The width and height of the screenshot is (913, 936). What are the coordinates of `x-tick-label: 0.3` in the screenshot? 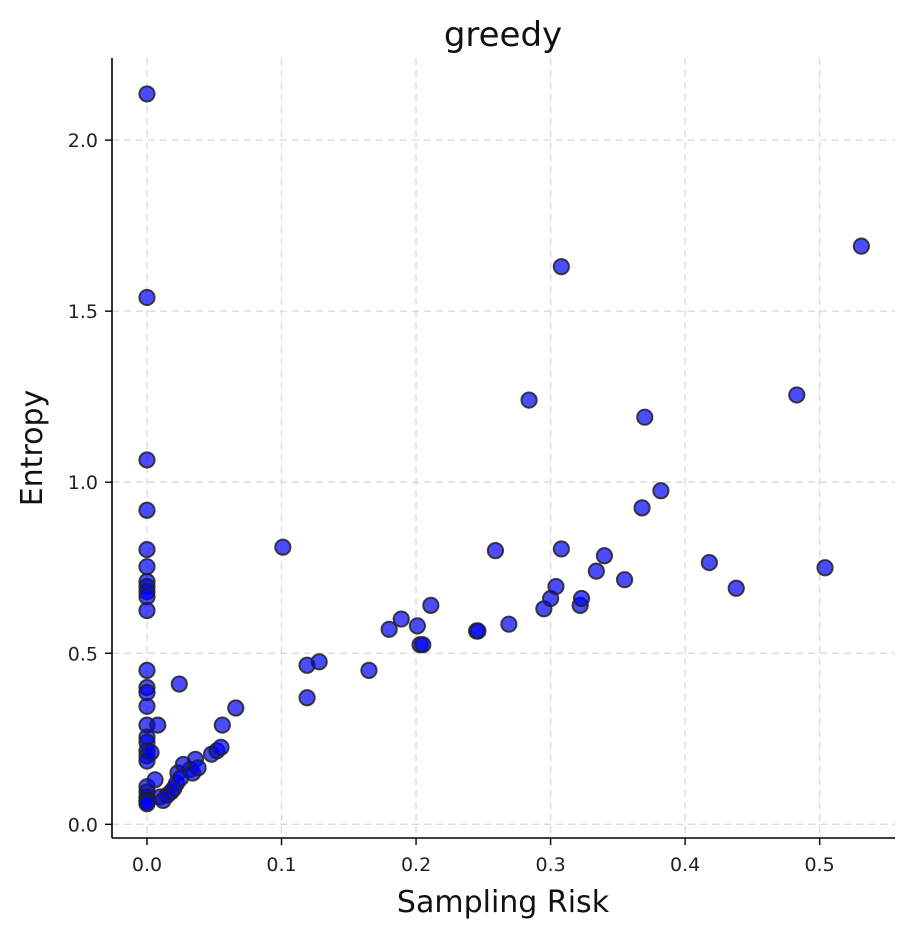 It's located at (550, 865).